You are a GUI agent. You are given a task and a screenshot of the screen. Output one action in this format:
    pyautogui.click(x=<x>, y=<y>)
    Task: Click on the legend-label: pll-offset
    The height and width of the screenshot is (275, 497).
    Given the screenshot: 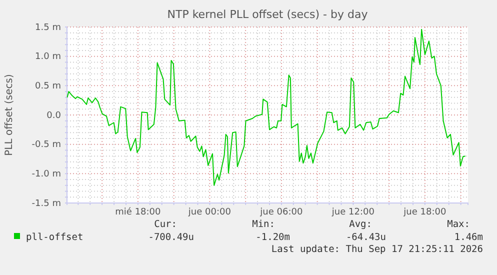 What is the action you would take?
    pyautogui.click(x=55, y=237)
    